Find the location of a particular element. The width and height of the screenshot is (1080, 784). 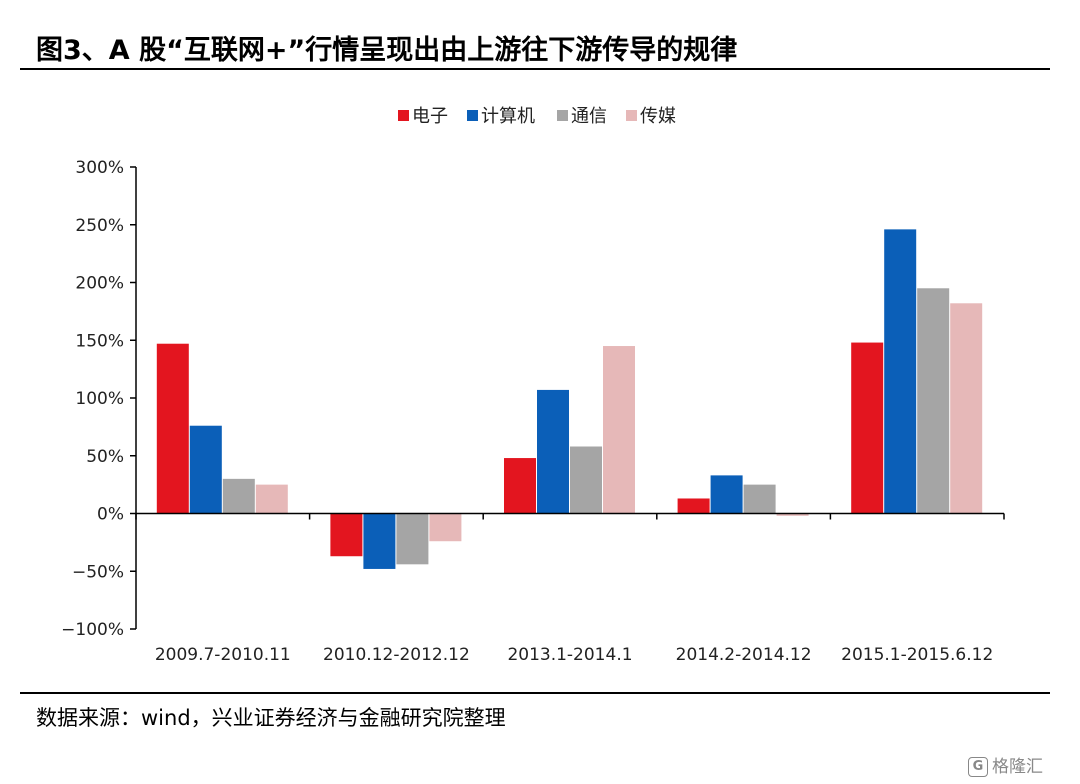

legend-item: 电子 is located at coordinates (423, 116).